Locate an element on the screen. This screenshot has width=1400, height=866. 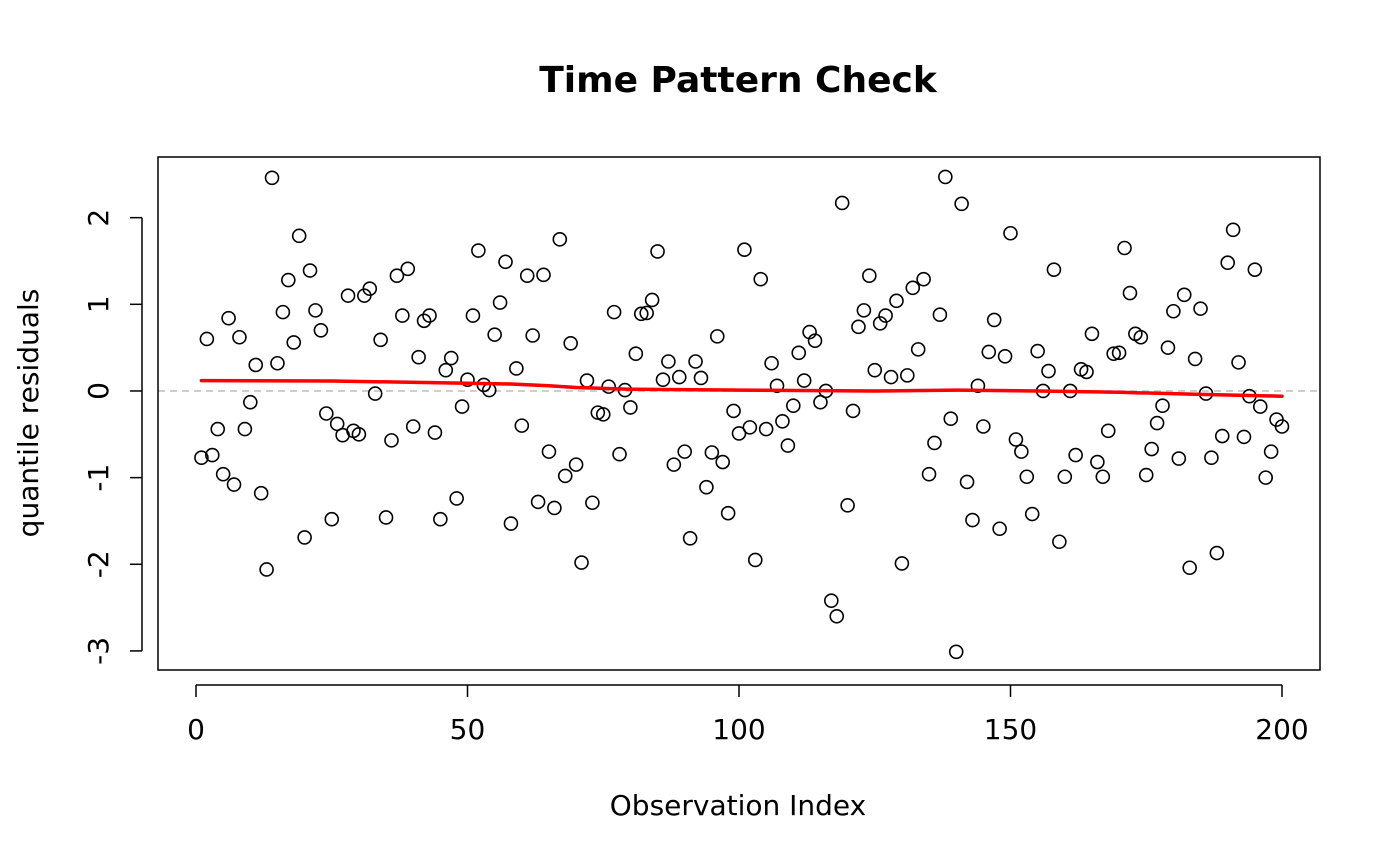
x-axis-label: Observation Index is located at coordinates (738, 805).